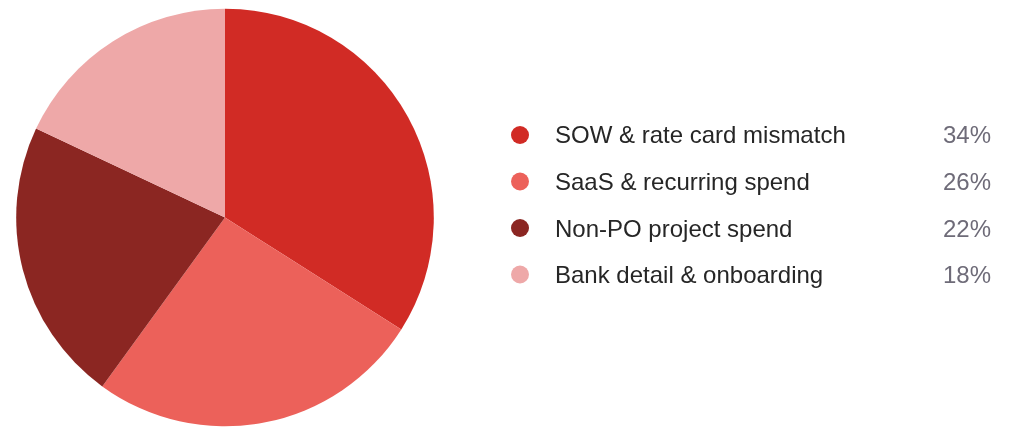 This screenshot has height=435, width=1016. What do you see at coordinates (967, 228) in the screenshot?
I see `data-label: 22%` at bounding box center [967, 228].